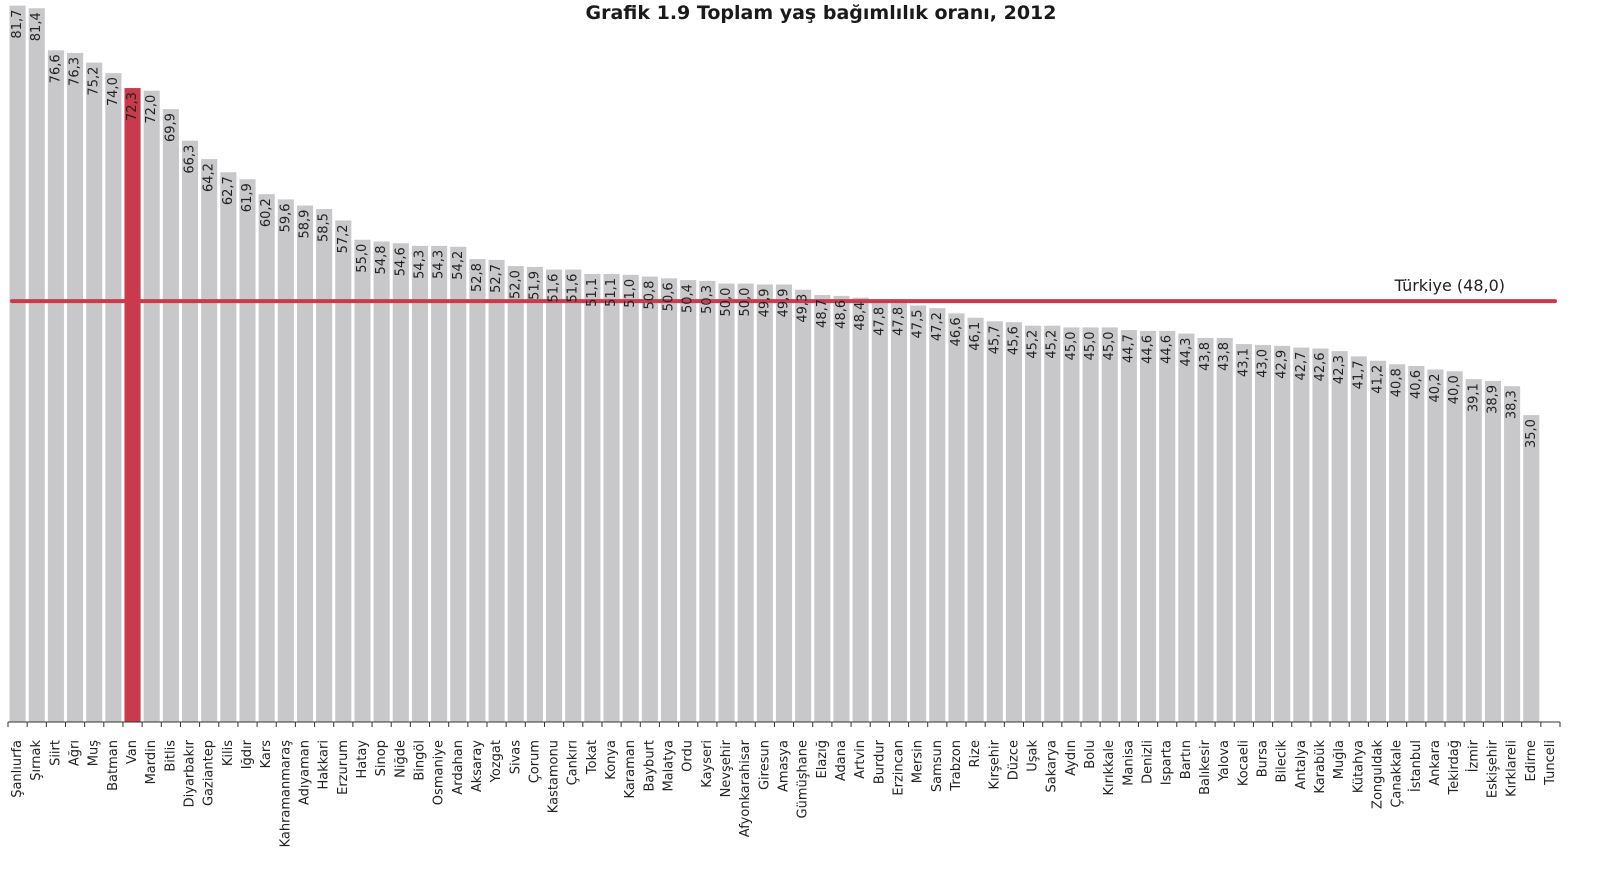  What do you see at coordinates (94, 753) in the screenshot?
I see `category-label-4: Muş` at bounding box center [94, 753].